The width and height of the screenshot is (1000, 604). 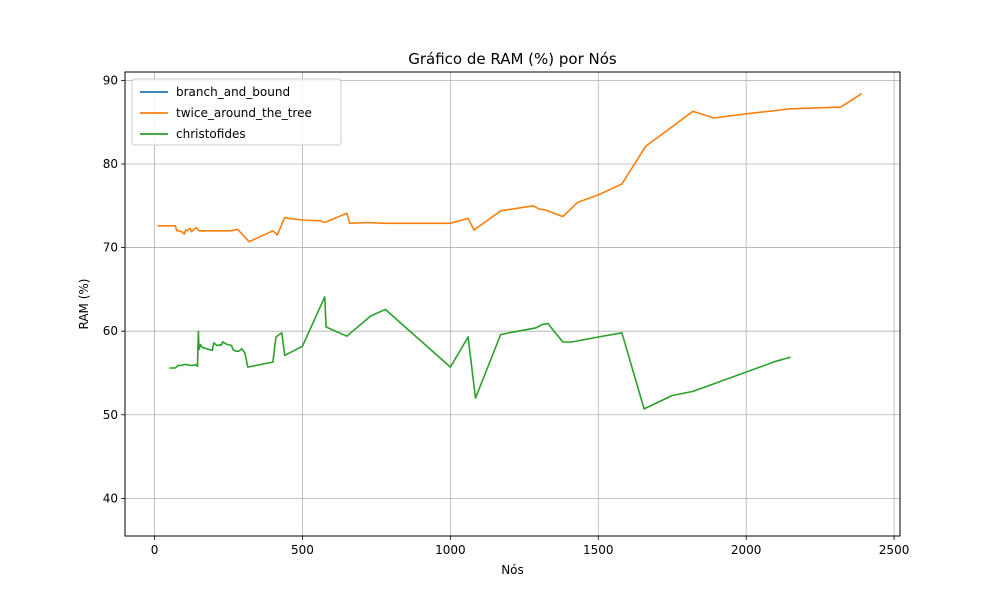 I want to click on x-tick-label: 0, so click(x=155, y=550).